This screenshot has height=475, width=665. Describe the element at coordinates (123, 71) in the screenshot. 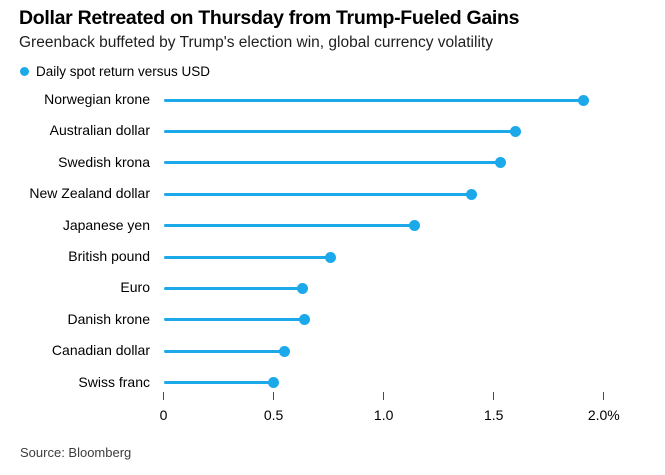

I see `legend-label: Daily spot return versus USD` at that location.